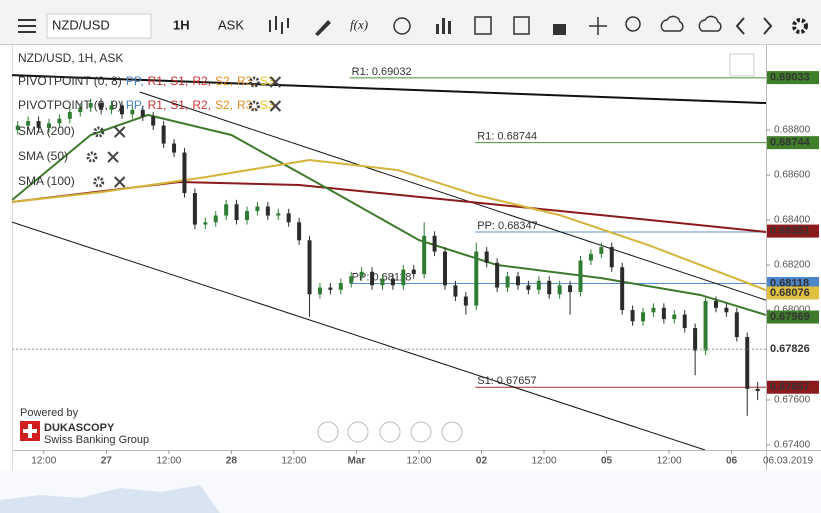 This screenshot has width=821, height=513. Describe the element at coordinates (742, 65) in the screenshot. I see `expand-button` at that location.